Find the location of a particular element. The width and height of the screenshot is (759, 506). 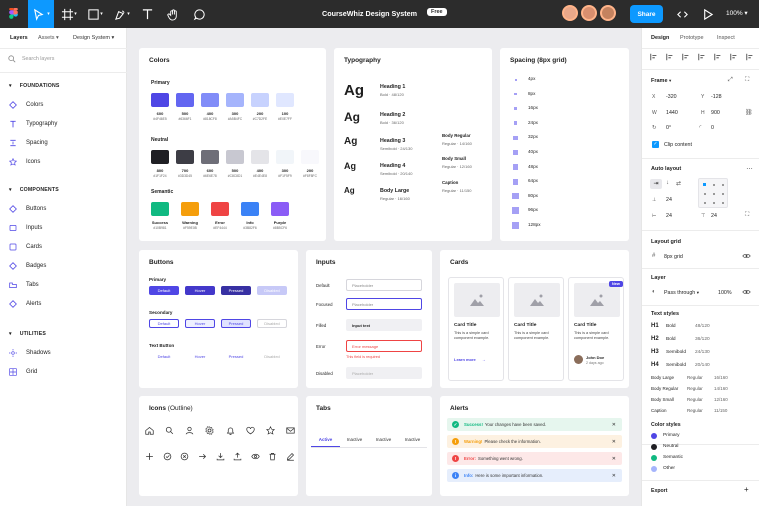

align-top-icon is located at coordinates (702, 57).